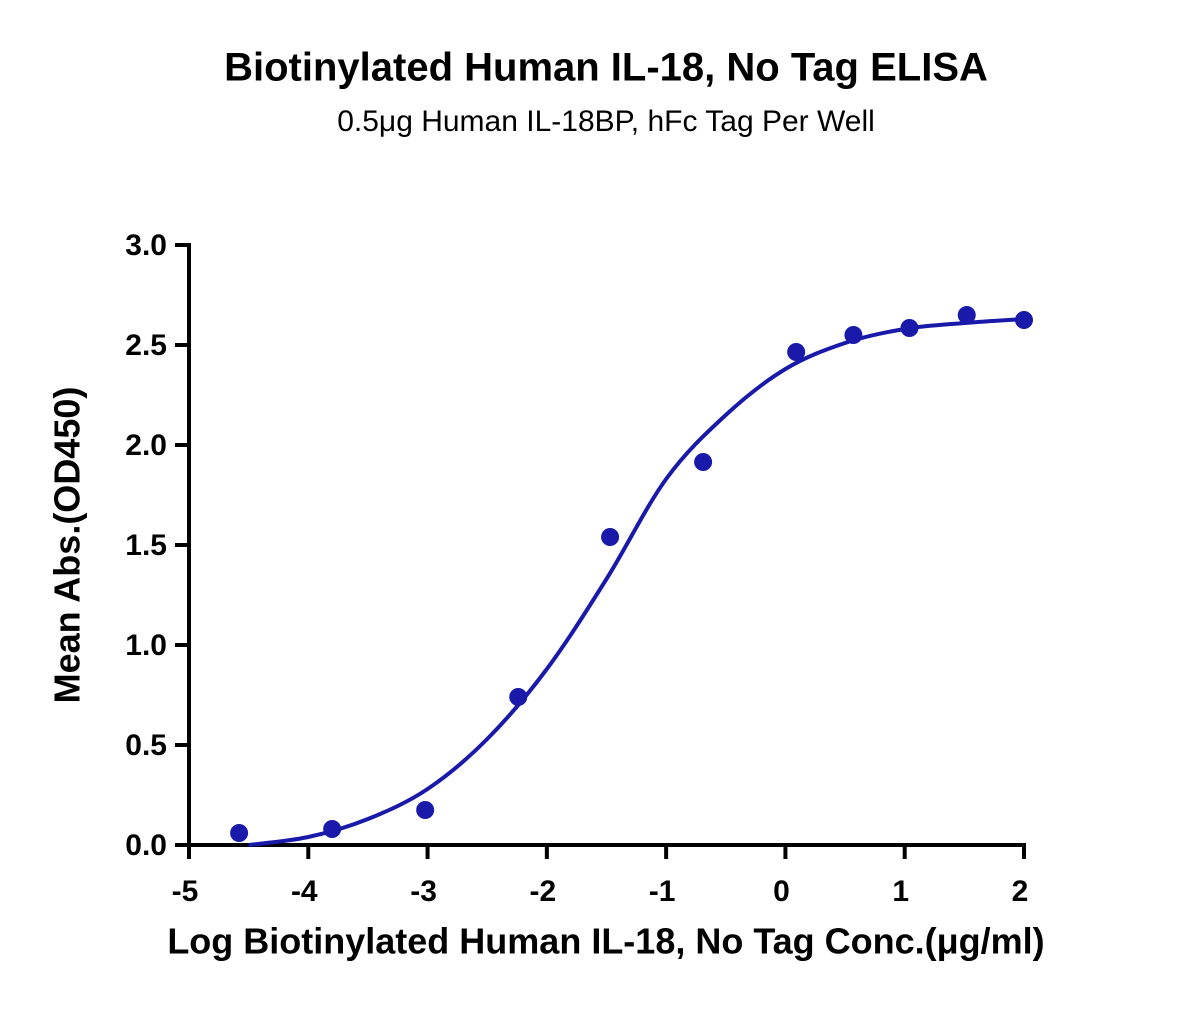 This screenshot has width=1184, height=1014. What do you see at coordinates (781, 891) in the screenshot?
I see `x-tick-label: 0` at bounding box center [781, 891].